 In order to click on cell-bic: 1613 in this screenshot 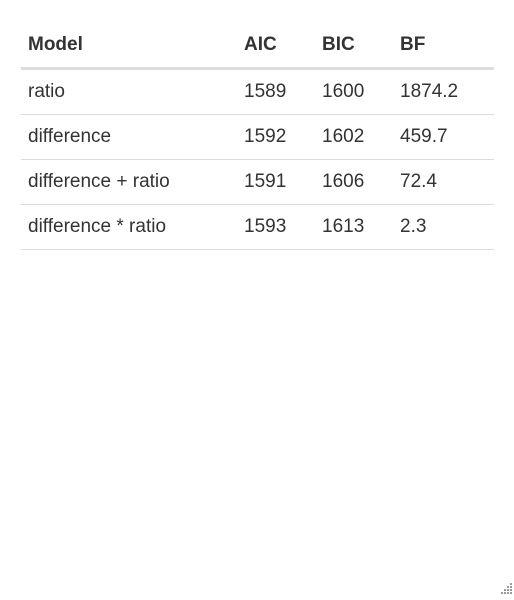, I will do `click(354, 227)`.